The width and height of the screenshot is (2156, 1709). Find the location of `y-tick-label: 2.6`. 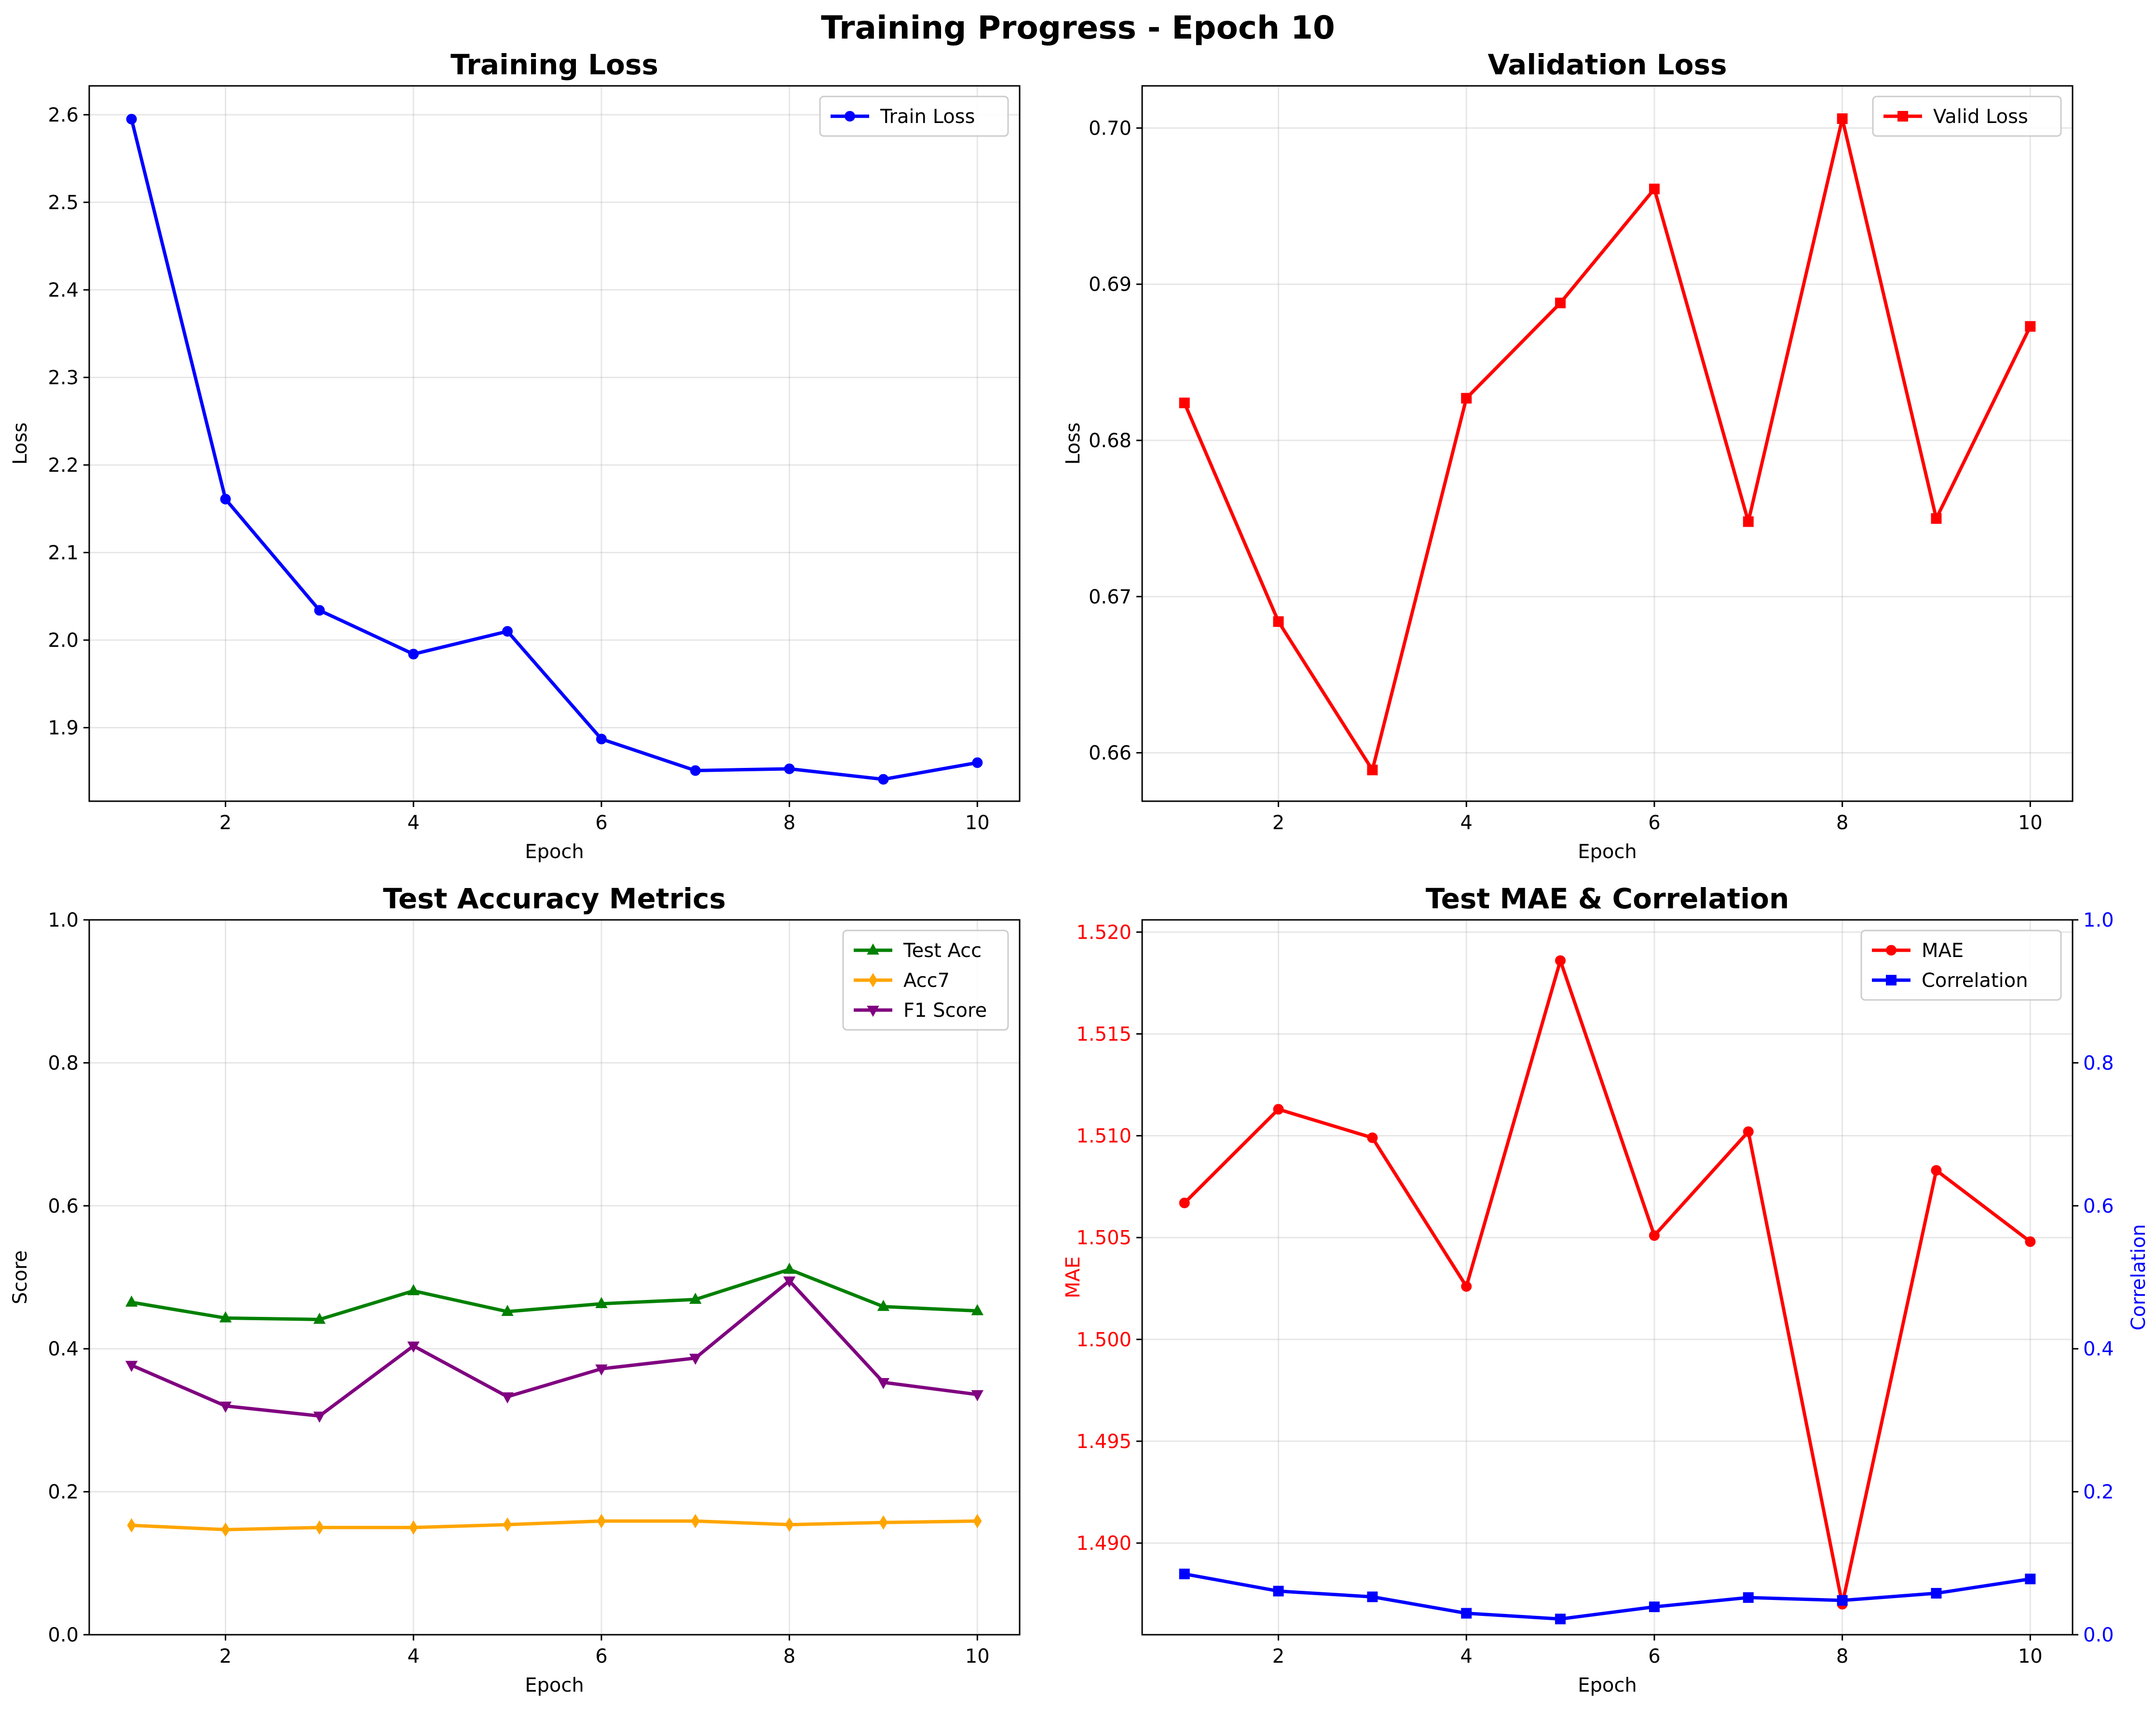

y-tick-label: 2.6 is located at coordinates (63, 115).